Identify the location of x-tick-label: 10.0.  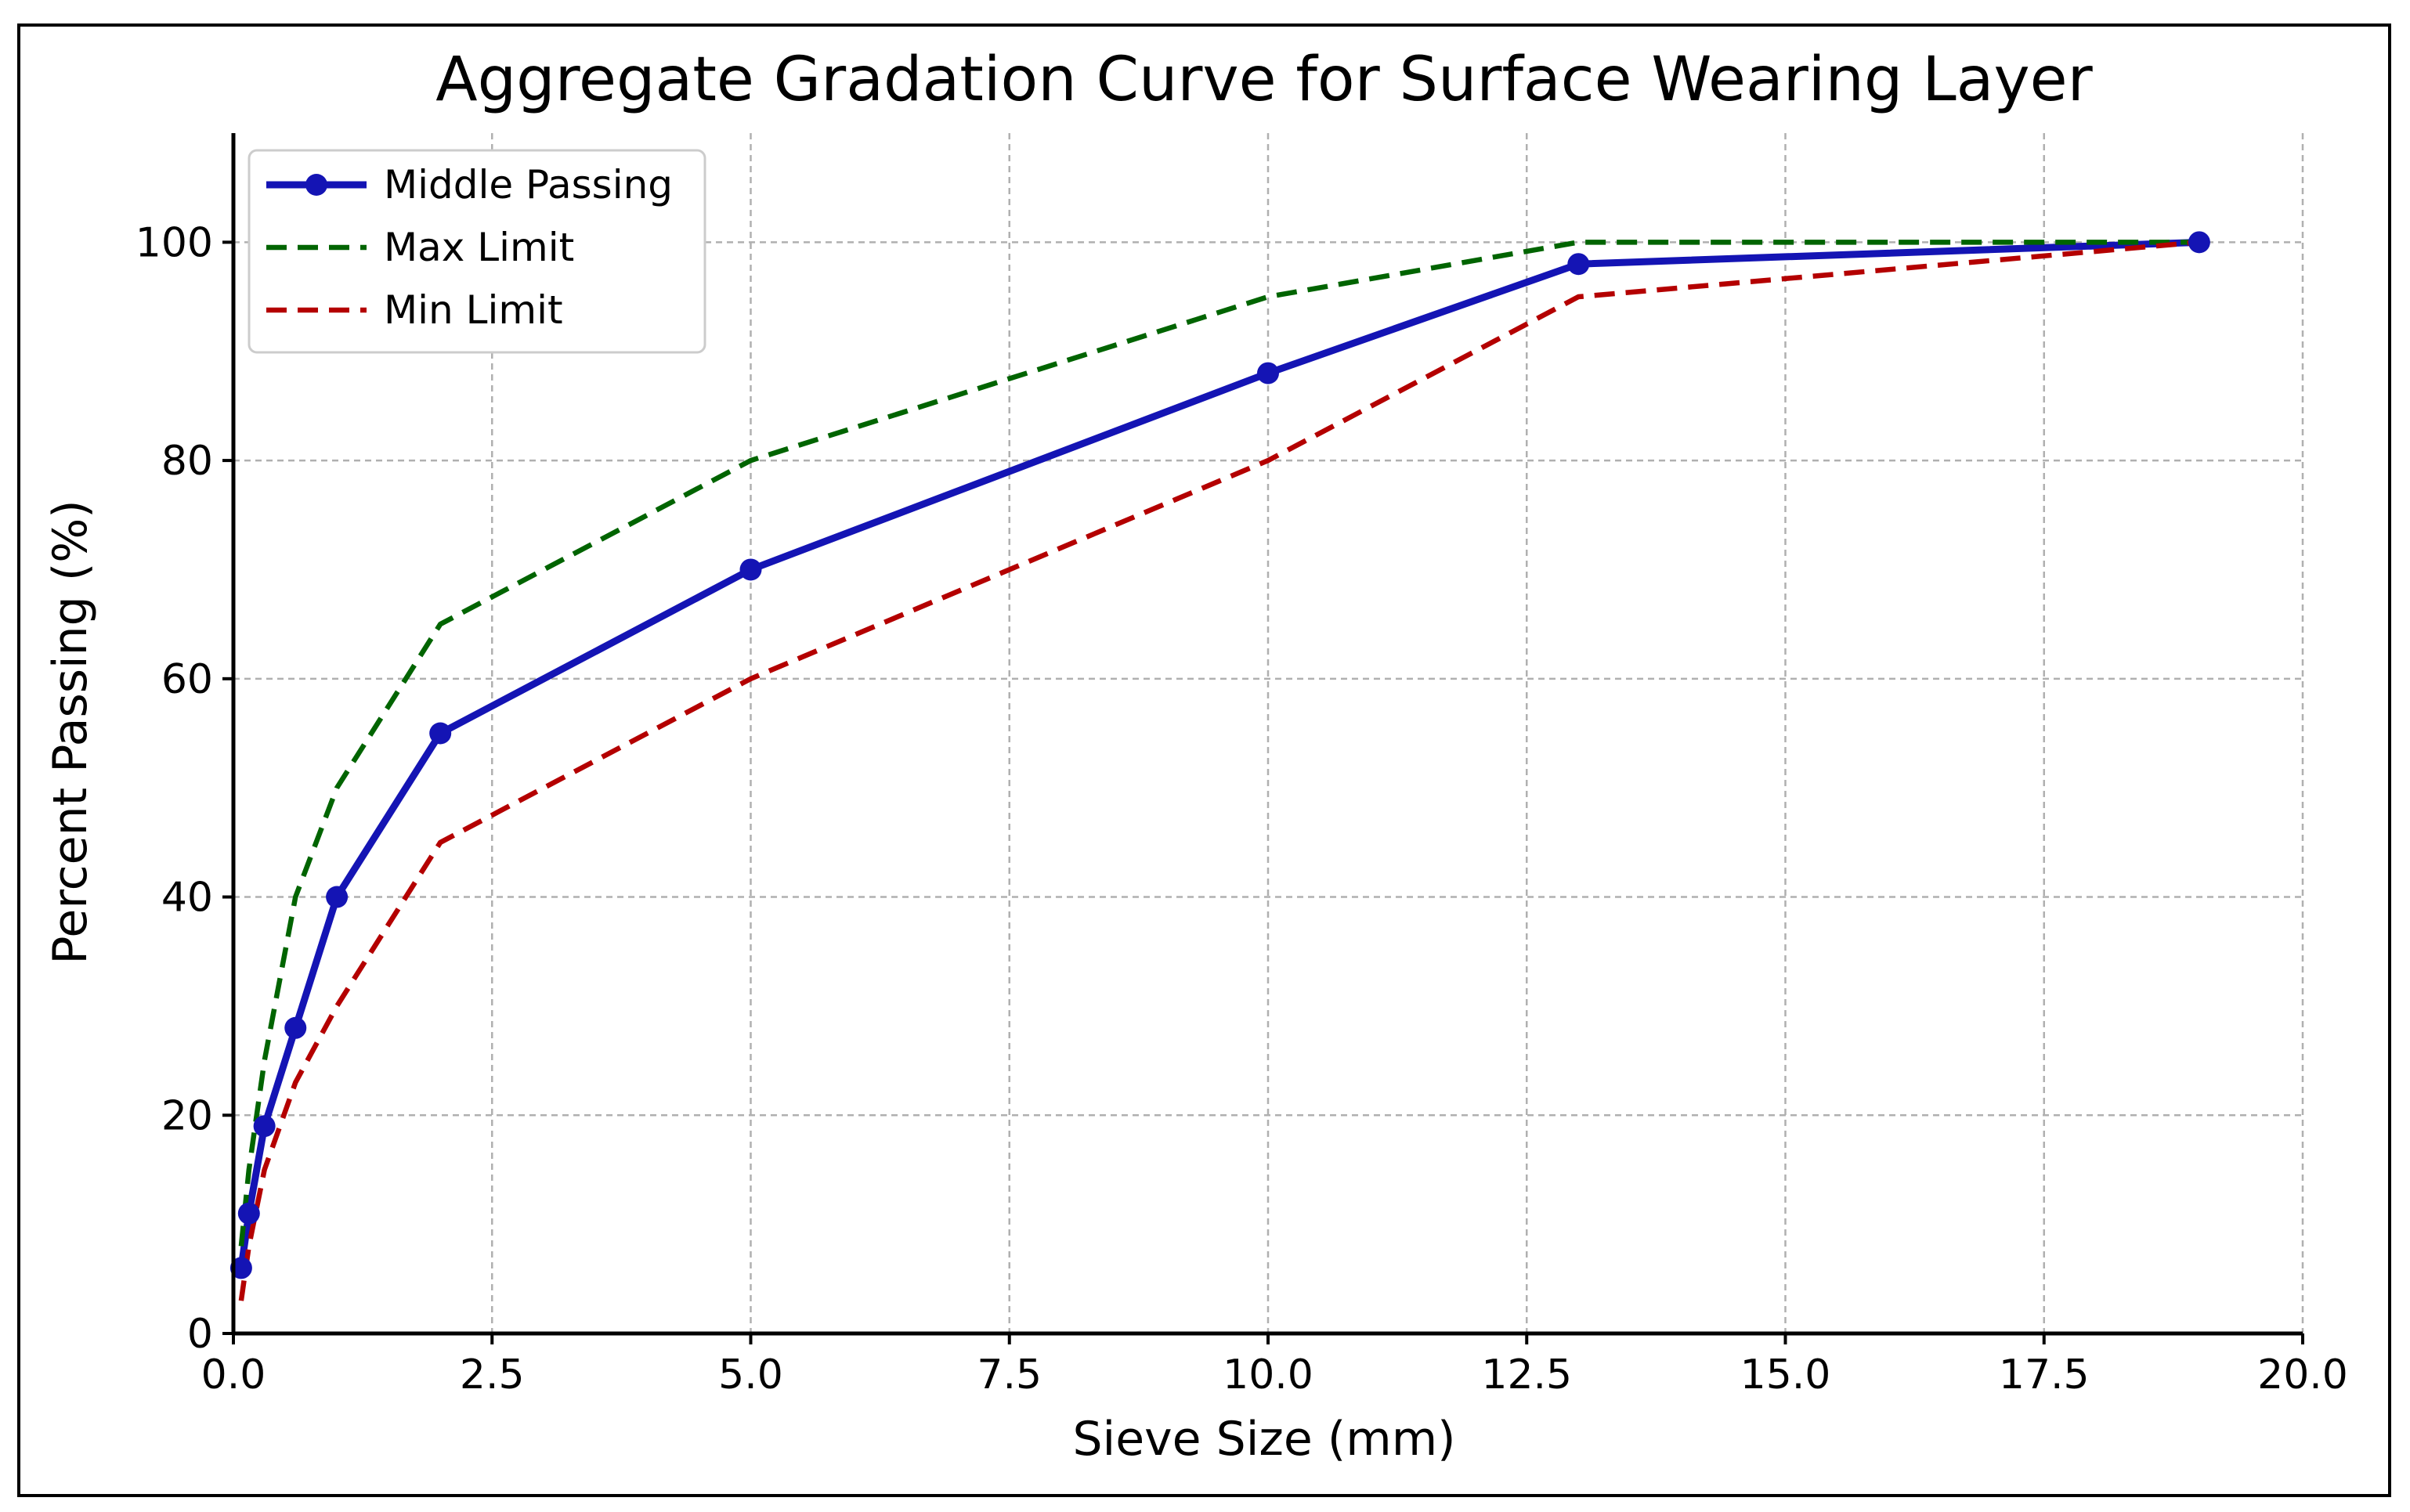
(1268, 1374).